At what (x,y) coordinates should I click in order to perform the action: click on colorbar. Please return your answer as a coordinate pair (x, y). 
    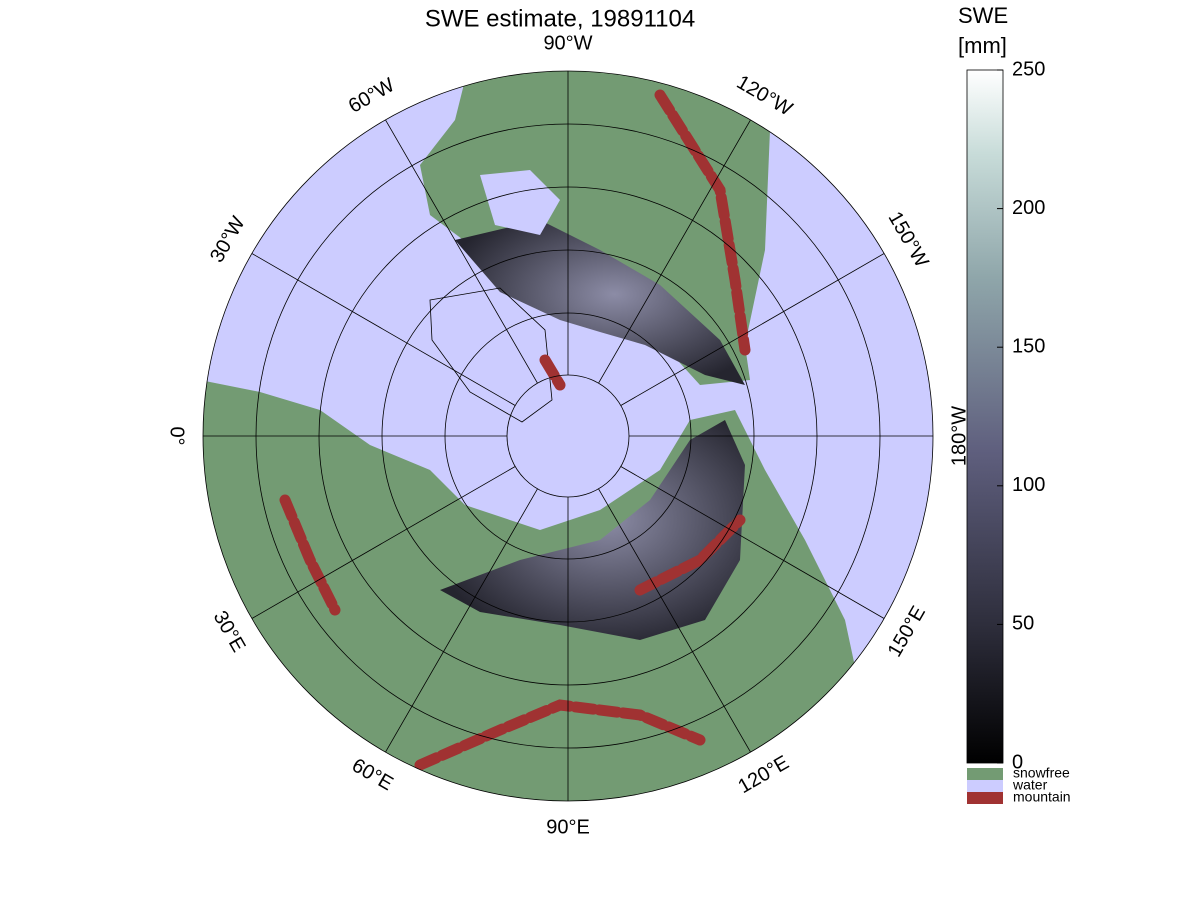
    Looking at the image, I should click on (985, 416).